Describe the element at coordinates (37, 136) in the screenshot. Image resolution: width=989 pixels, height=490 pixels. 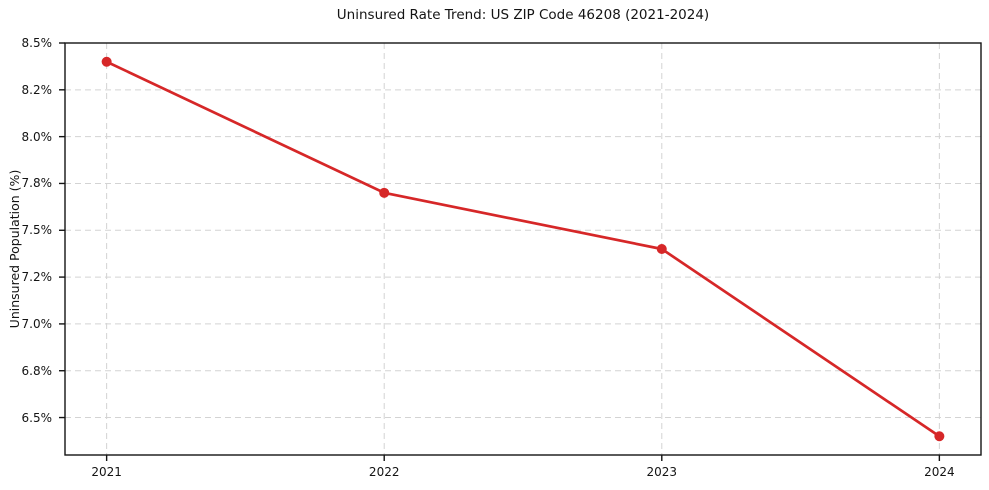
I see `y-tick-label: 8.0%` at that location.